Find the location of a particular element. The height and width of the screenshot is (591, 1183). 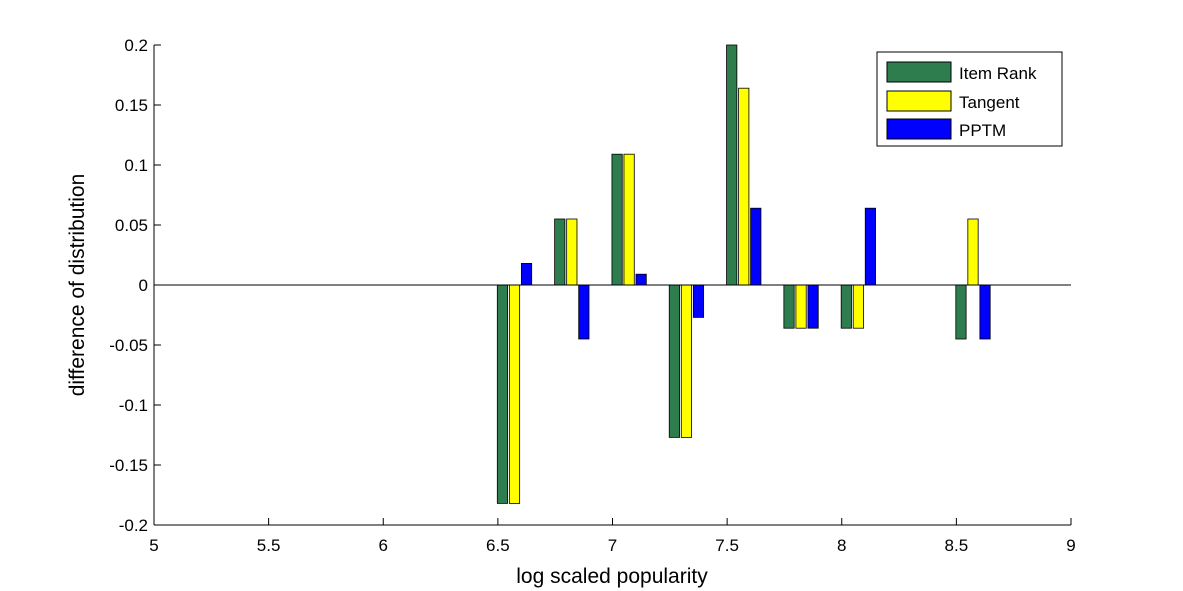

x-tick-label: 9 is located at coordinates (1070, 545).